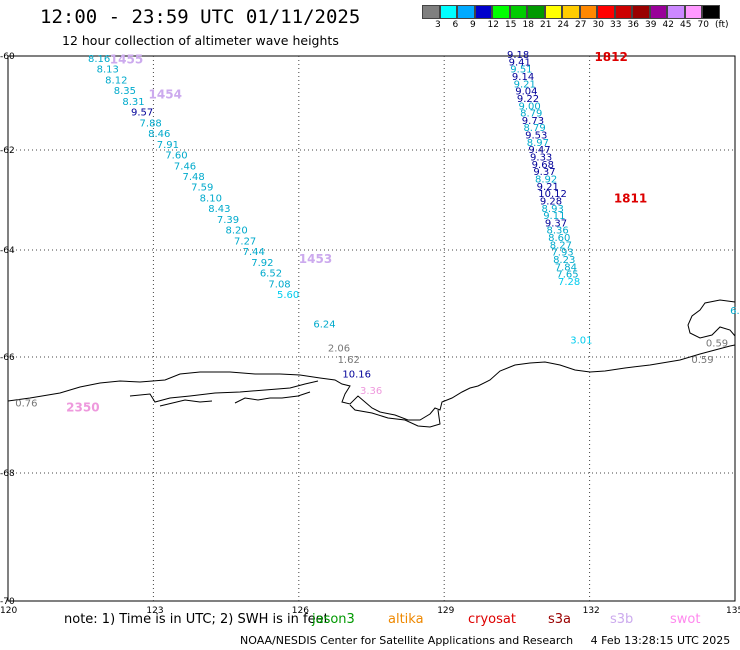 The image size is (740, 650). Describe the element at coordinates (26, 403) in the screenshot. I see `wave-height-label: 0.76` at that location.